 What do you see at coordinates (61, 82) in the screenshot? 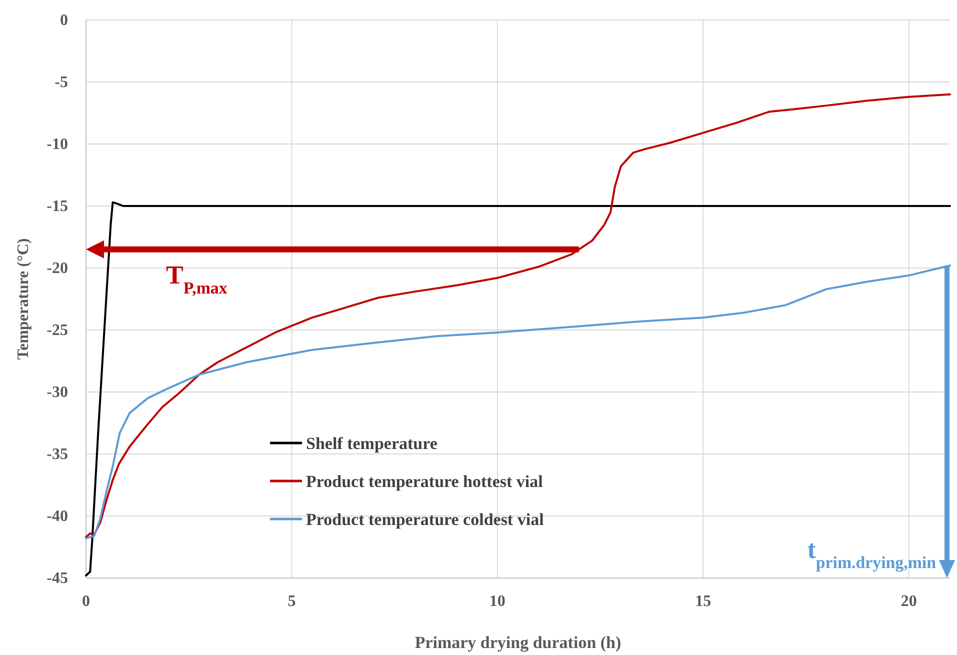
I see `y-tick-label: -5` at bounding box center [61, 82].